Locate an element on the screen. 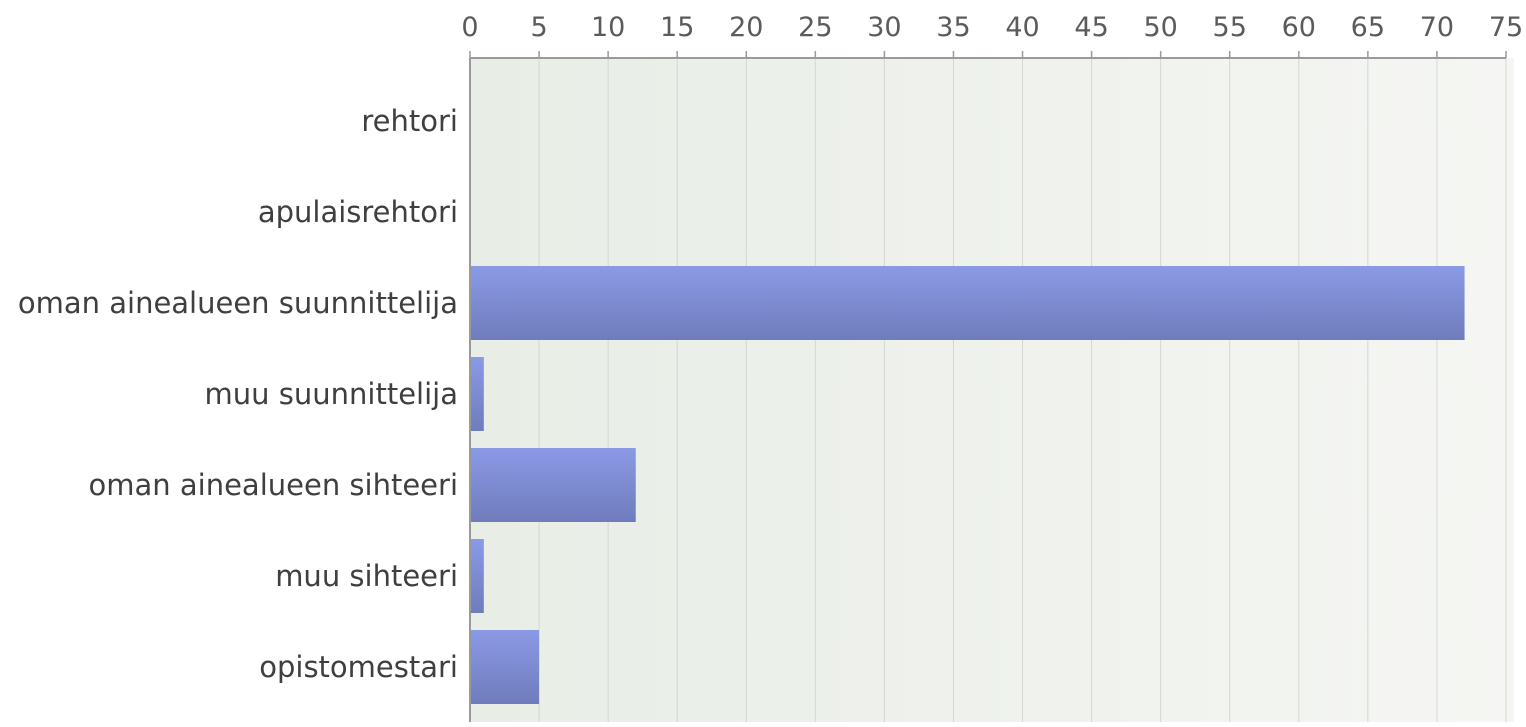 This screenshot has width=1526, height=727. x-tick-label: 60 is located at coordinates (1299, 27).